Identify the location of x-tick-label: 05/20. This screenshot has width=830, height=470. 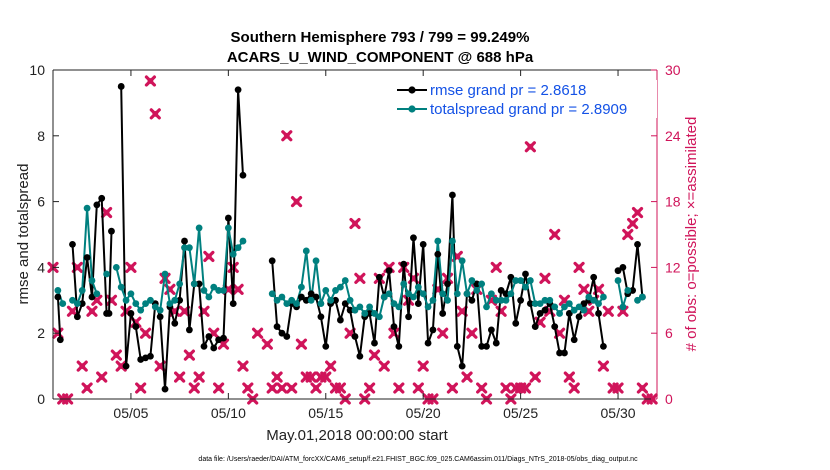
(423, 413).